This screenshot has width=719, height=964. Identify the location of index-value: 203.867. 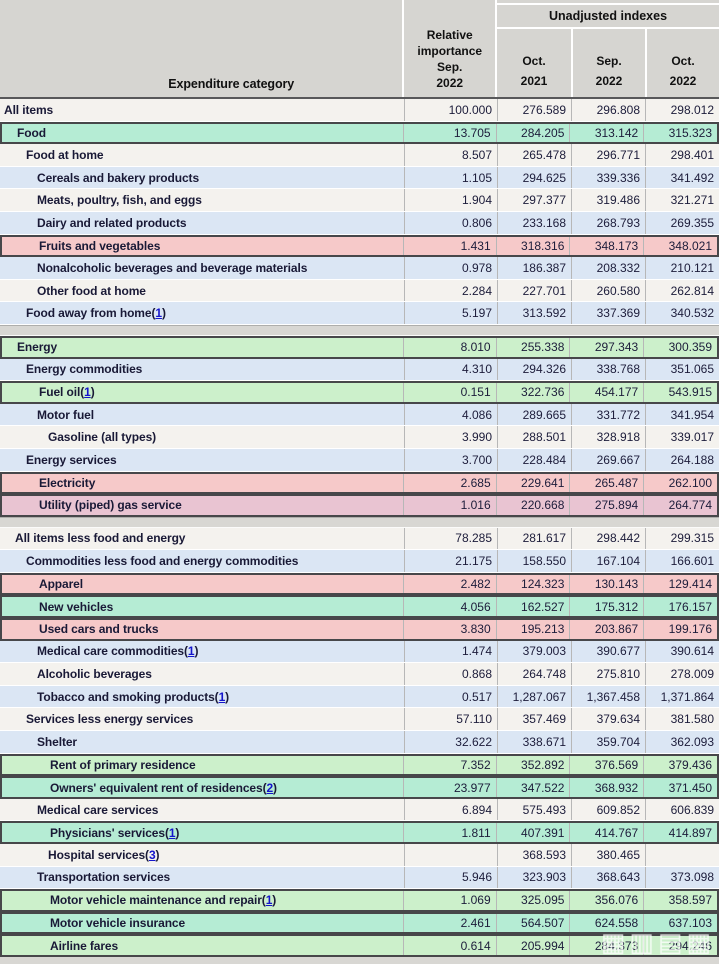
(616, 629).